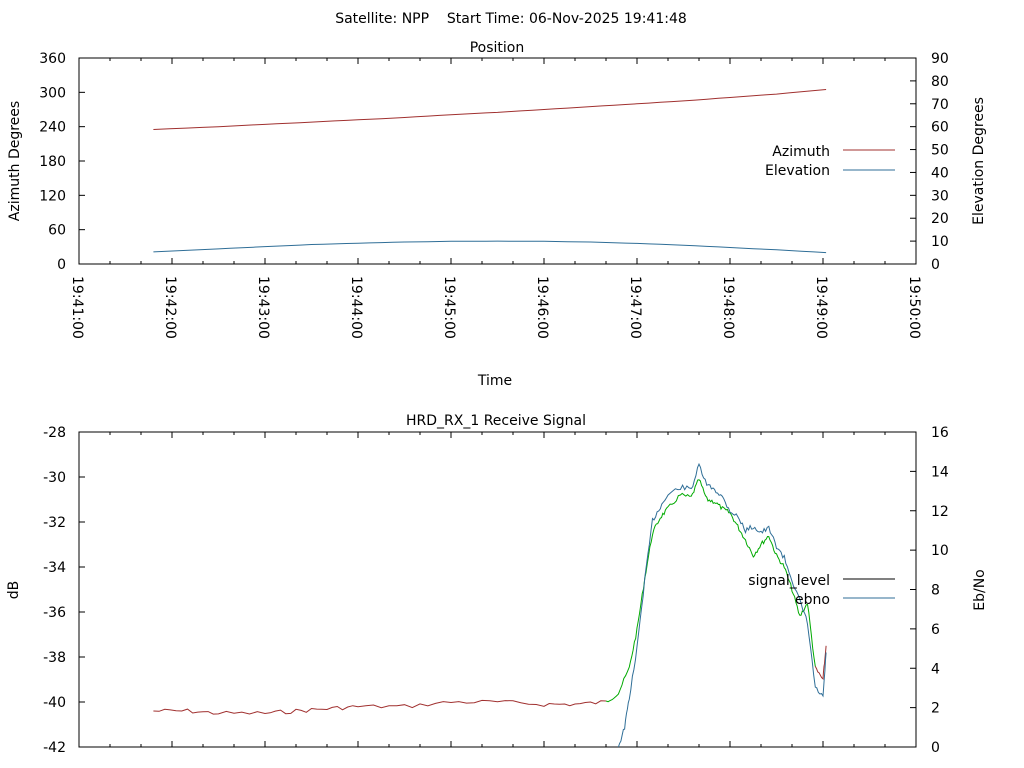  I want to click on position-x-axis-label: Time, so click(494, 381).